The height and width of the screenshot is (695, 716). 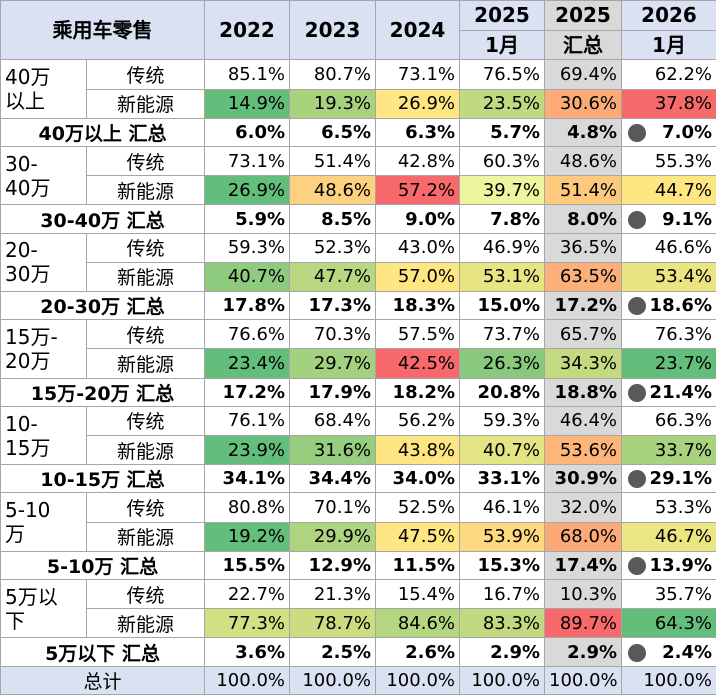 I want to click on summary-share-cell: 5.7%, so click(x=502, y=132).